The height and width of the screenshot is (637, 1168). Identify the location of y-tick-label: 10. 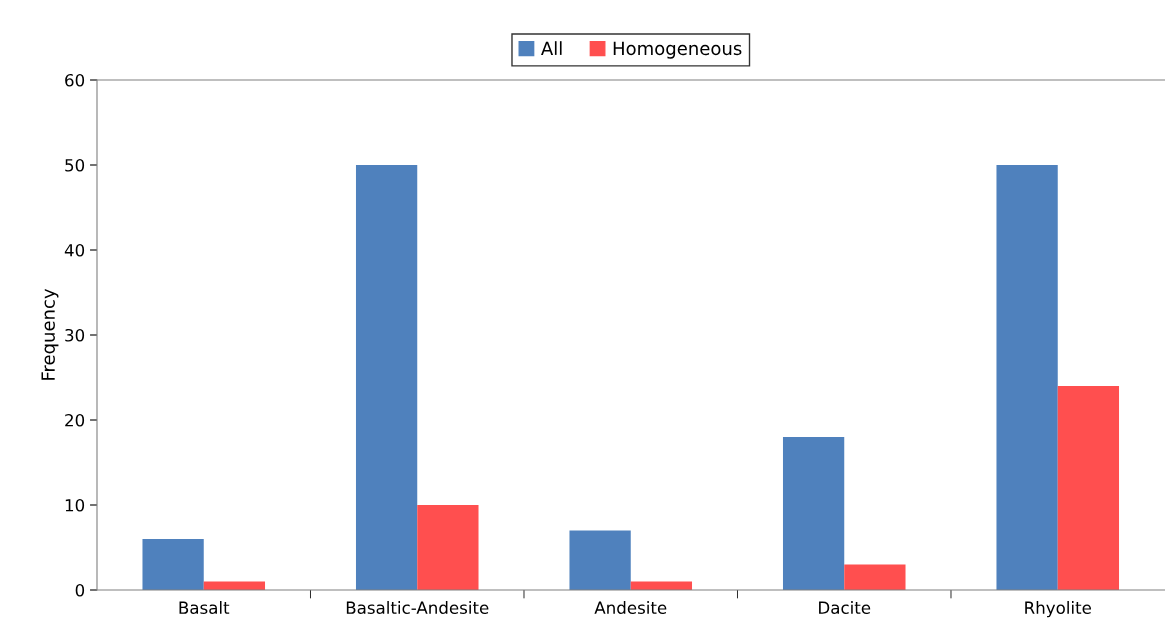
(75, 505).